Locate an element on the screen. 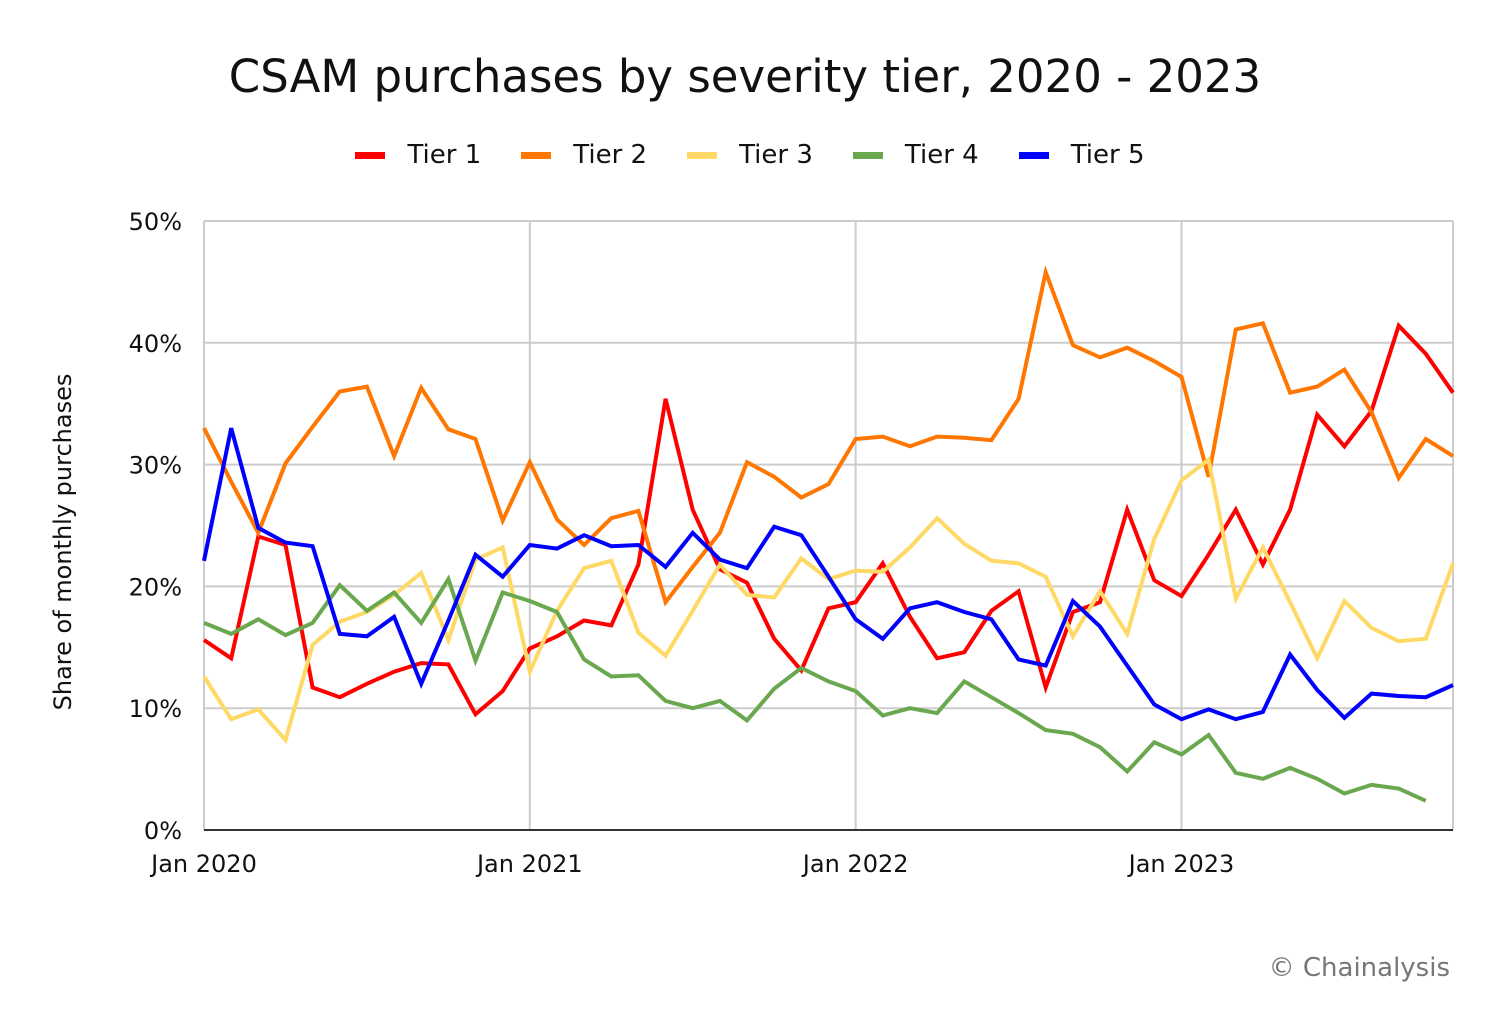  legend-item-tier-2: Tier 2 is located at coordinates (584, 155).